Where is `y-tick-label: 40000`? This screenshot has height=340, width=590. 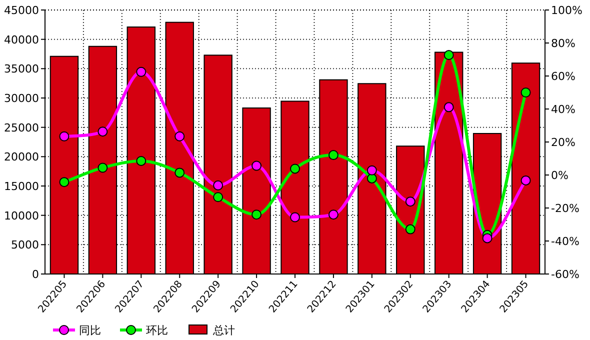 y-tick-label: 40000 is located at coordinates (21, 39).